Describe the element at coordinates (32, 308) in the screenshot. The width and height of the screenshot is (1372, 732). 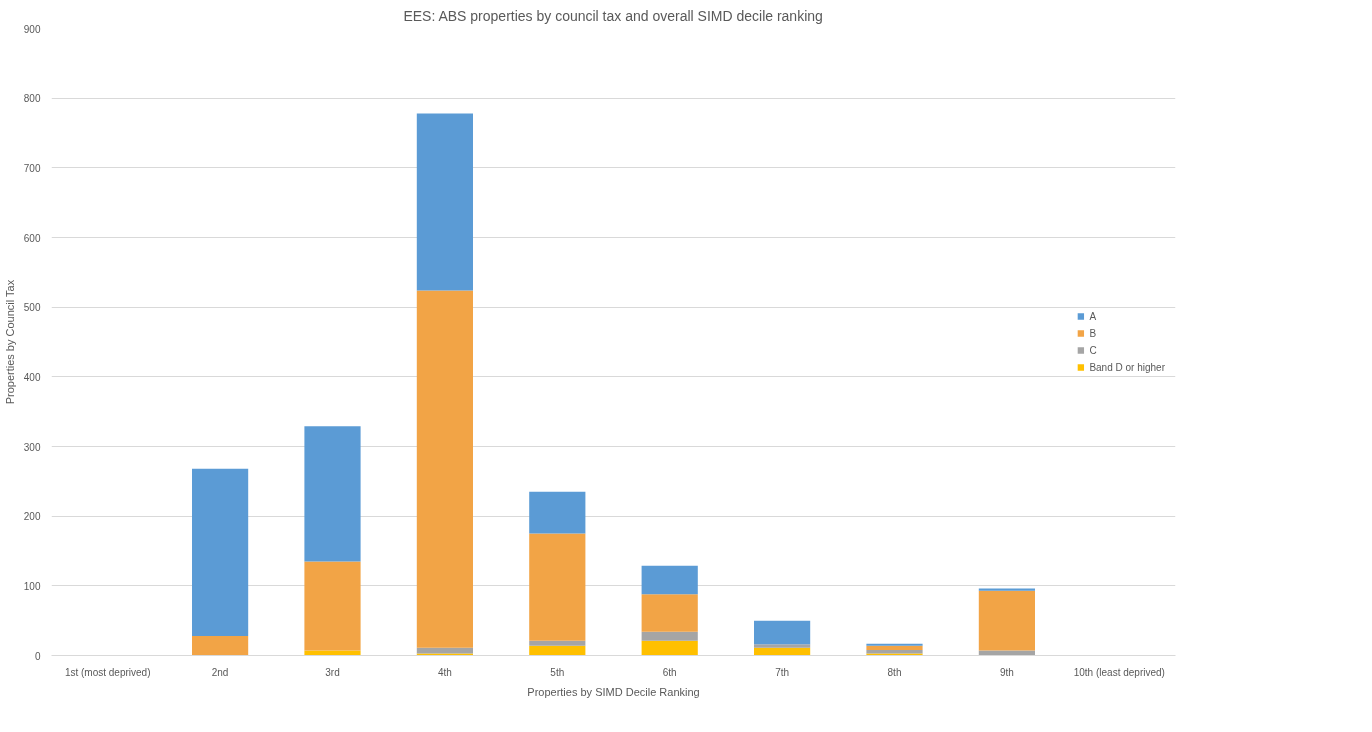
I see `y-tick-label: 500` at that location.